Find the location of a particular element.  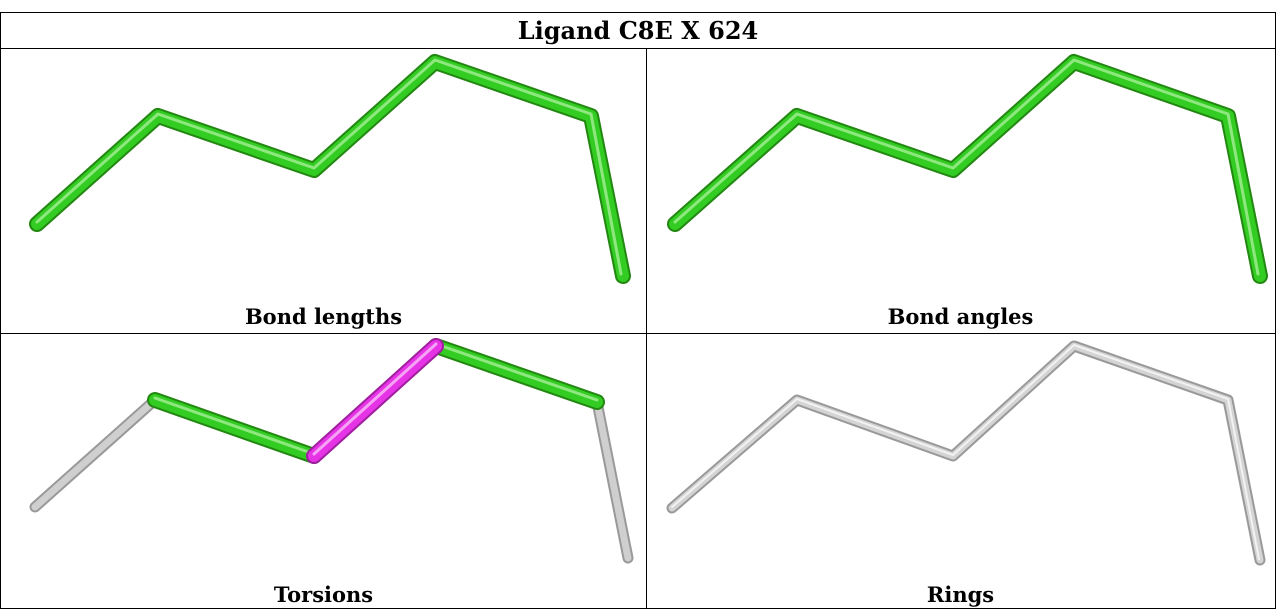

caption-bond-angles: Bond angles is located at coordinates (960, 316).